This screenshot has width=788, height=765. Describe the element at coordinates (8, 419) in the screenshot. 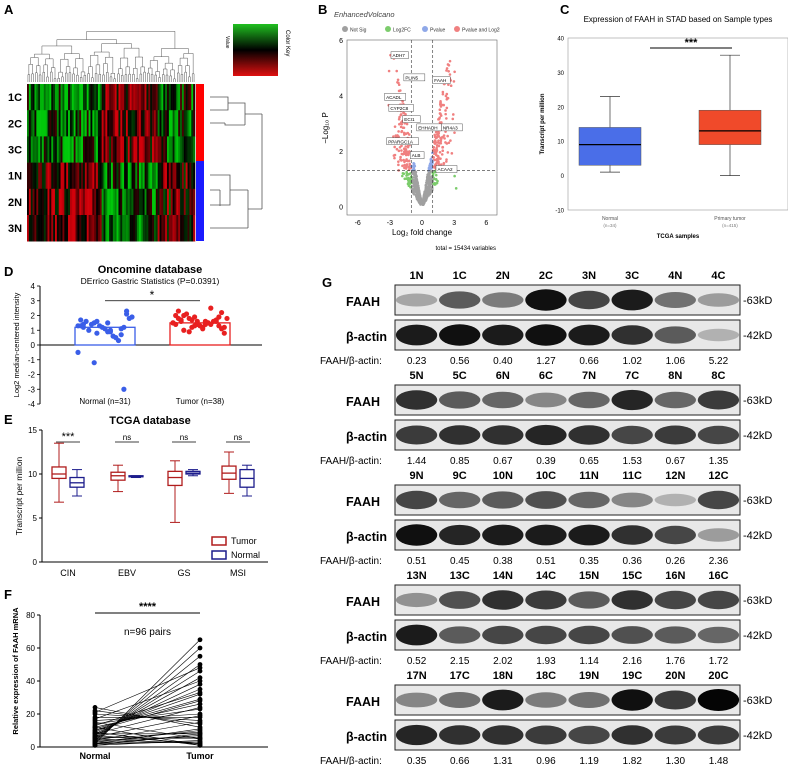

I see `panel-label-e: E` at that location.